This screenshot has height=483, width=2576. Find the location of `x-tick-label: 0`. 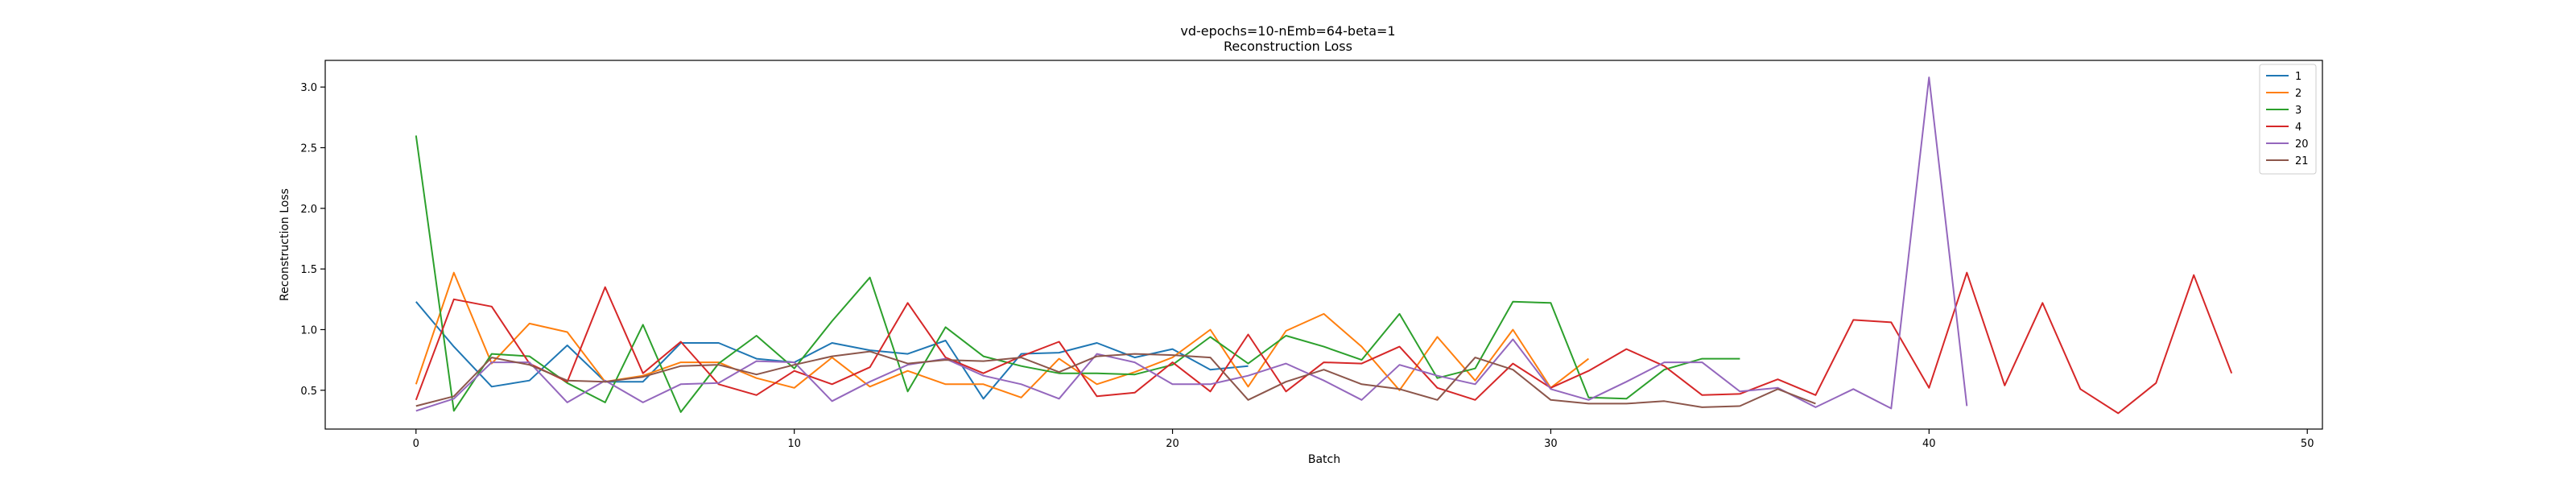

x-tick-label: 0 is located at coordinates (416, 444).